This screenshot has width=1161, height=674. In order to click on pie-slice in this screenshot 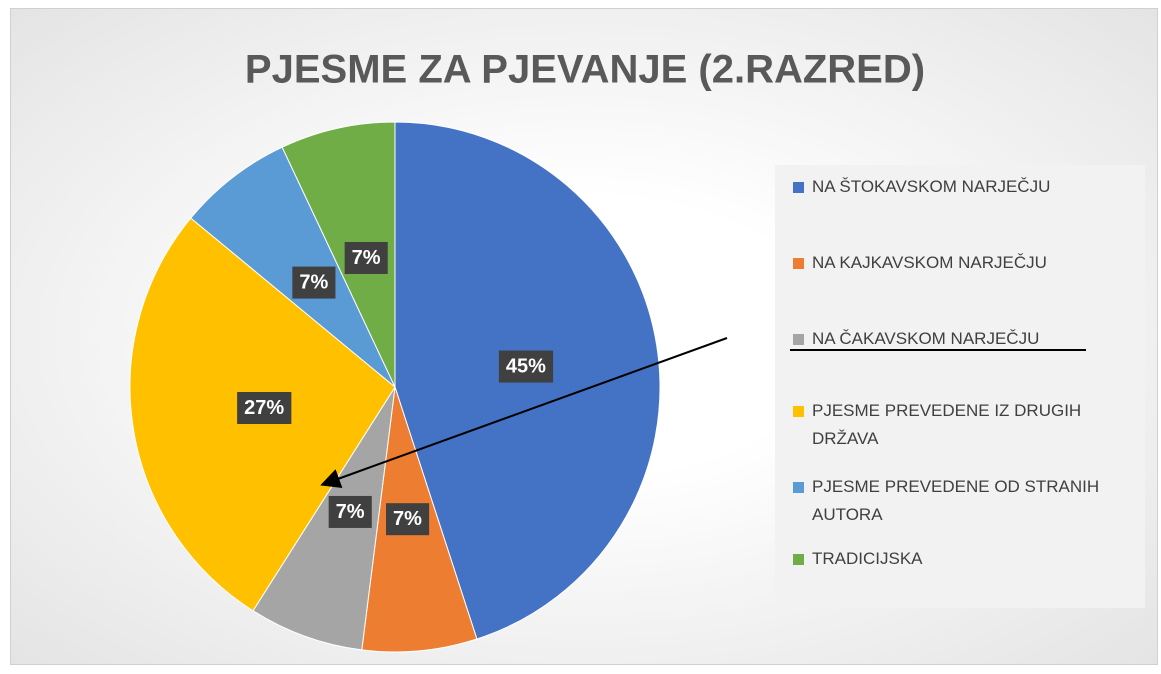, I will do `click(338, 254)`.